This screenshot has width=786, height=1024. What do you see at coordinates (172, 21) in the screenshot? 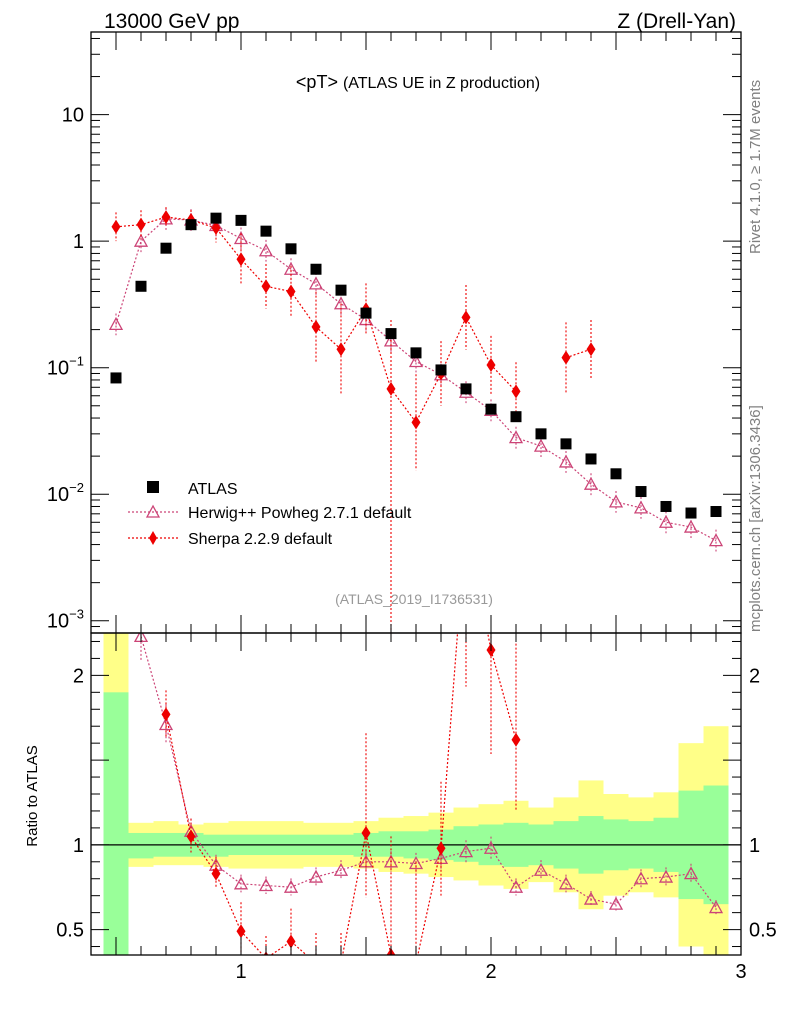
I see `energy-label: 13000 GeV pp` at bounding box center [172, 21].